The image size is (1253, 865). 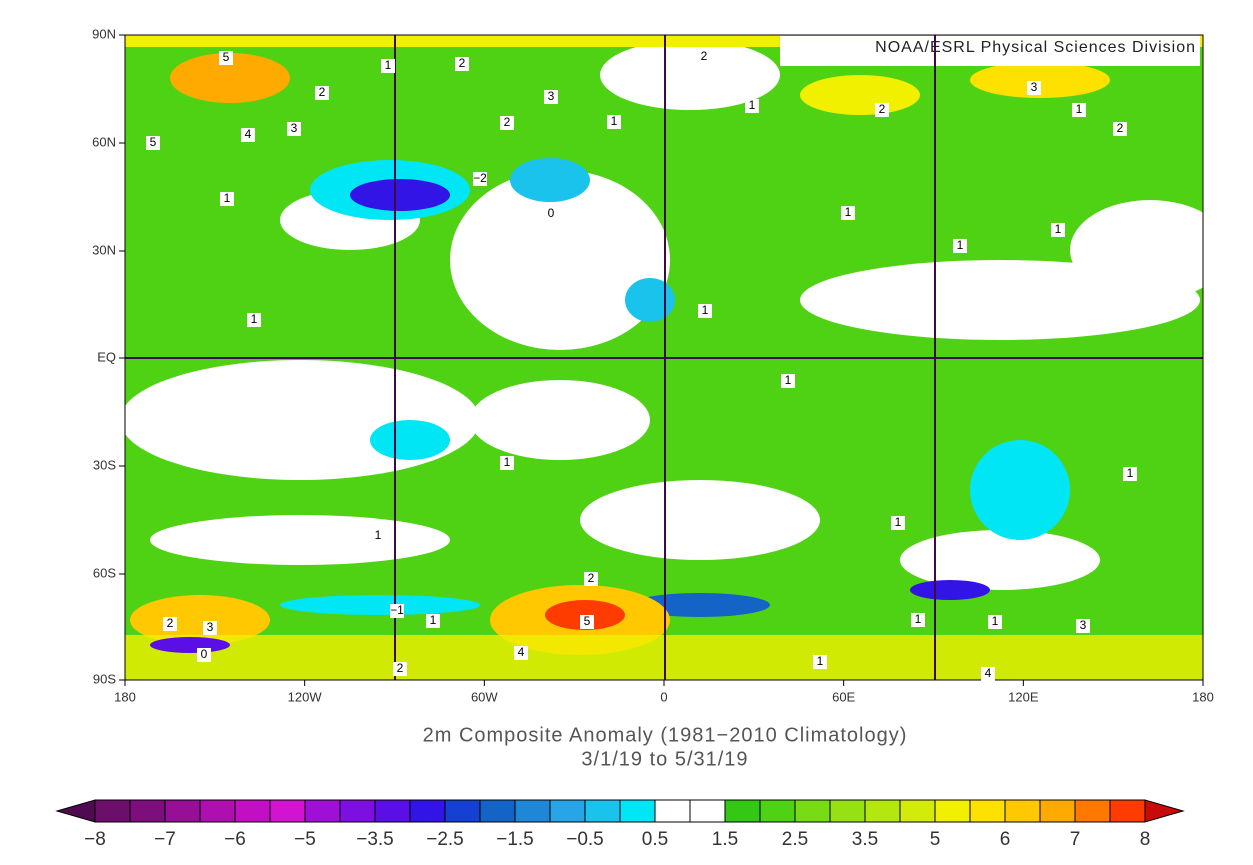 I want to click on lat-label: 30N, so click(x=104, y=249).